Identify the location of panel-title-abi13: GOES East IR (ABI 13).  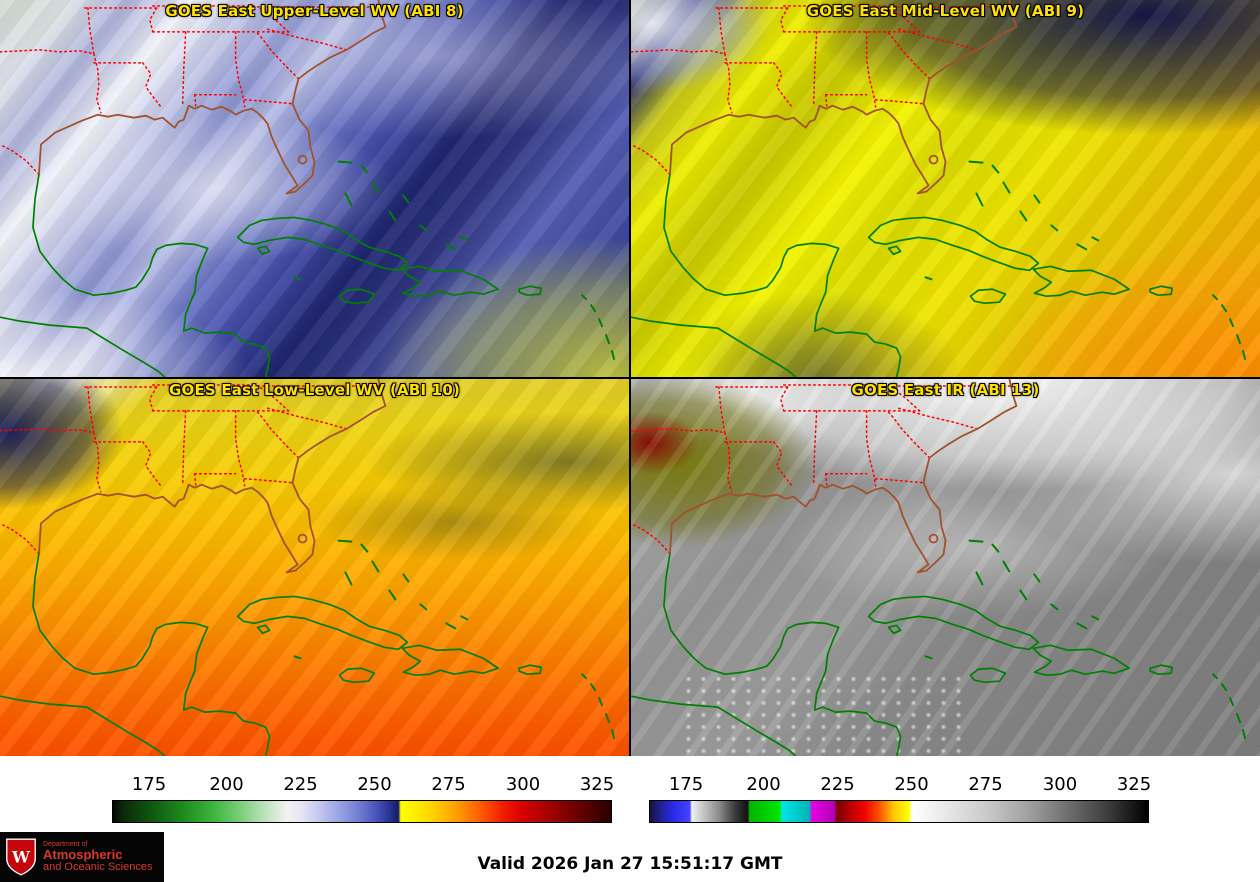
(945, 390).